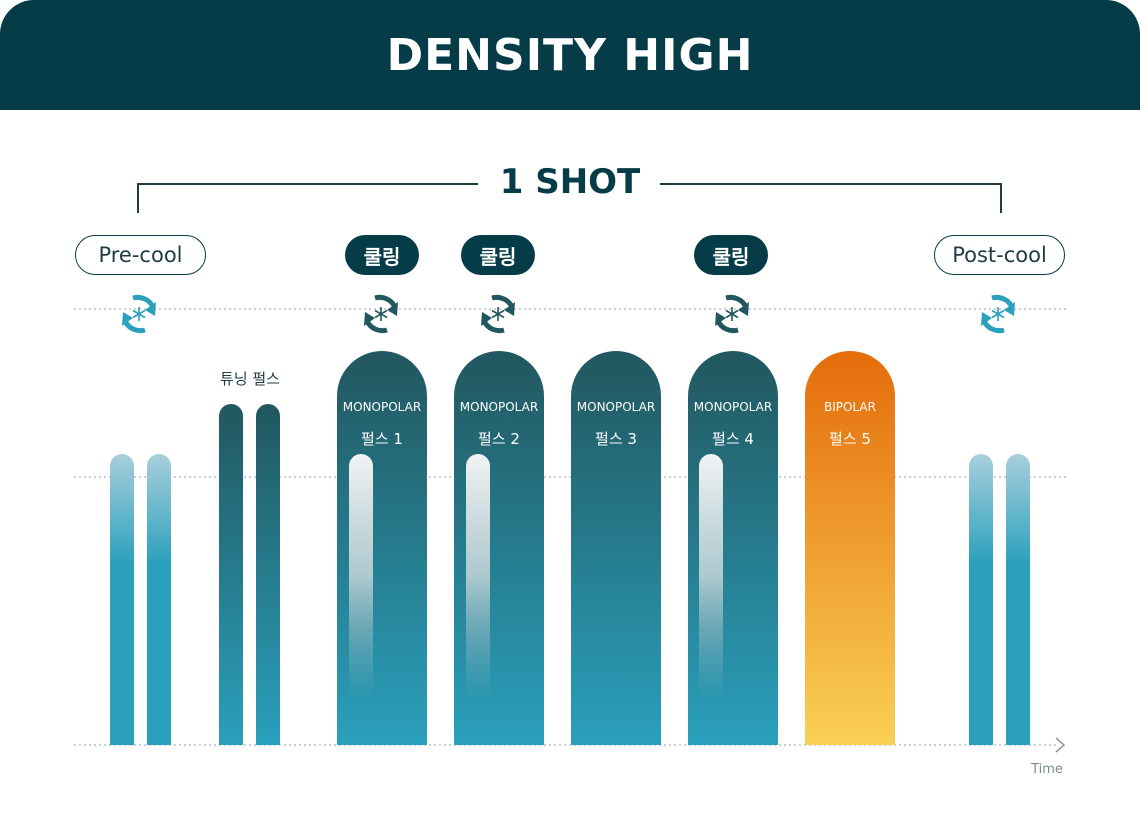  Describe the element at coordinates (616, 439) in the screenshot. I see `pulse-3-label: 펄스 3` at that location.